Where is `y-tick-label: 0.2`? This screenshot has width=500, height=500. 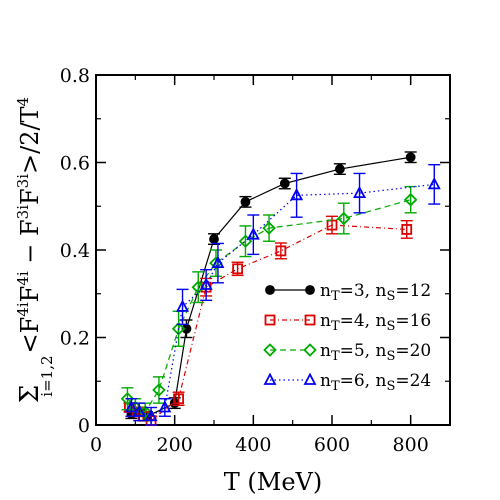
y-tick-label: 0.2 is located at coordinates (75, 339).